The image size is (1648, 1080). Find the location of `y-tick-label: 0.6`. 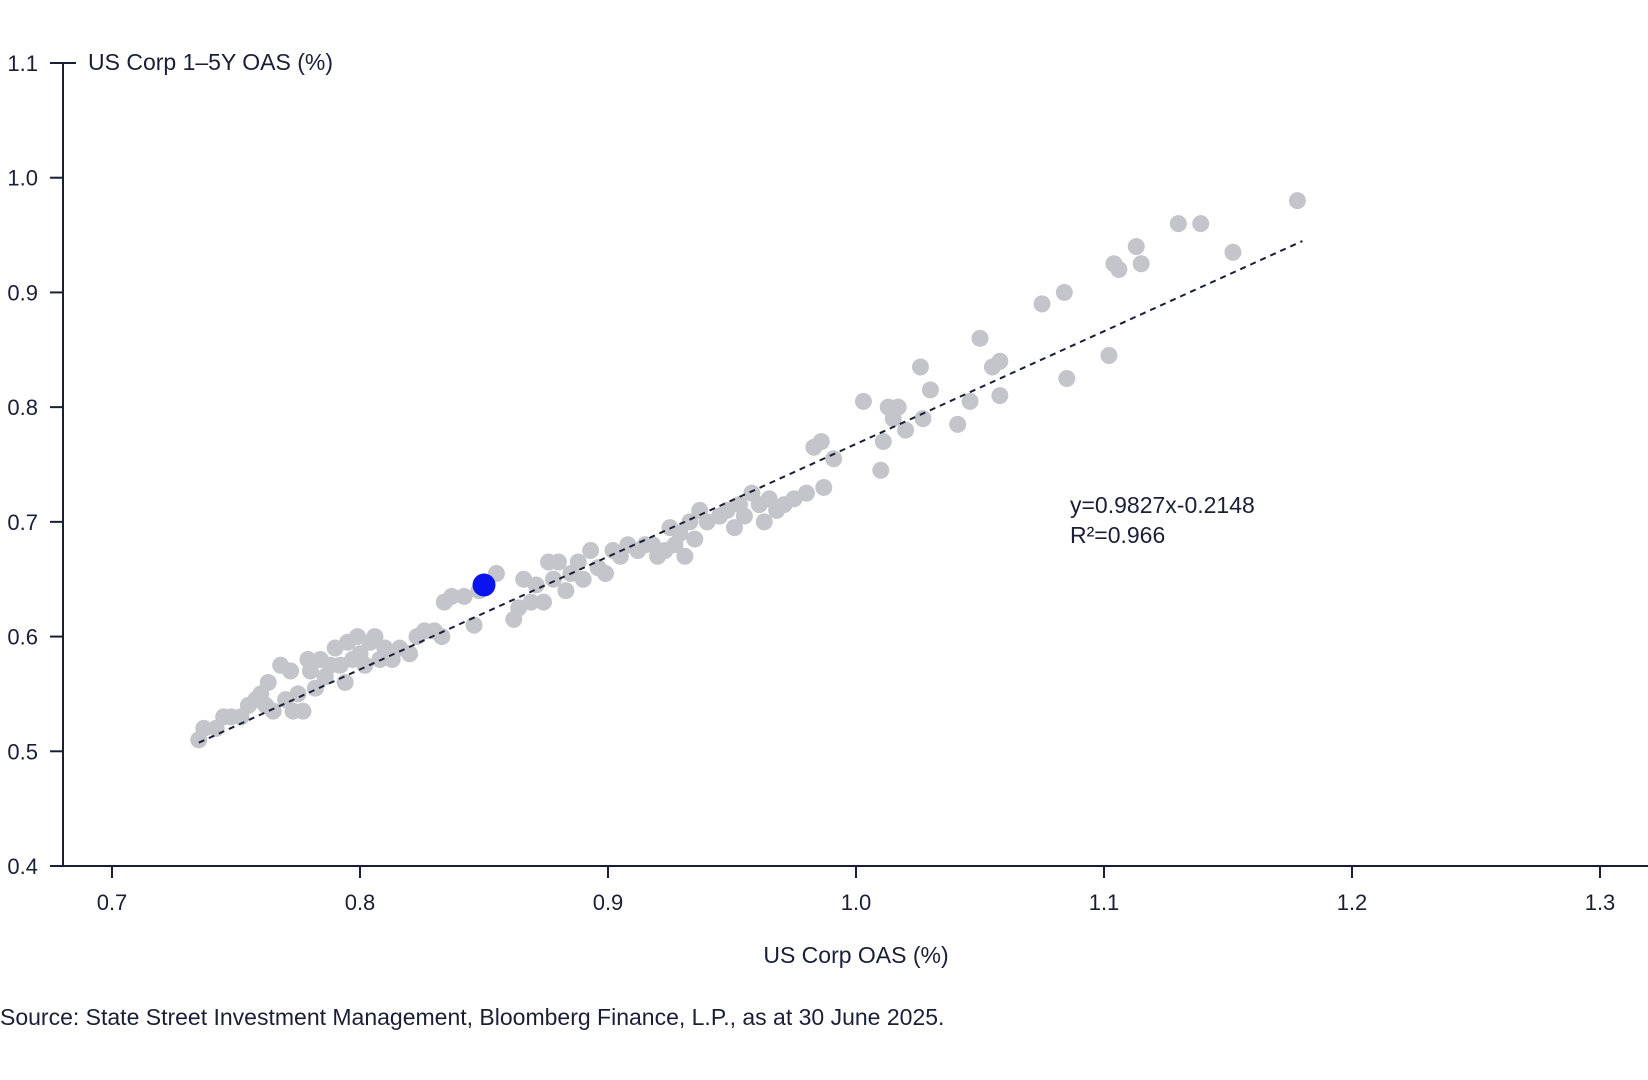

y-tick-label: 0.6 is located at coordinates (22, 637).